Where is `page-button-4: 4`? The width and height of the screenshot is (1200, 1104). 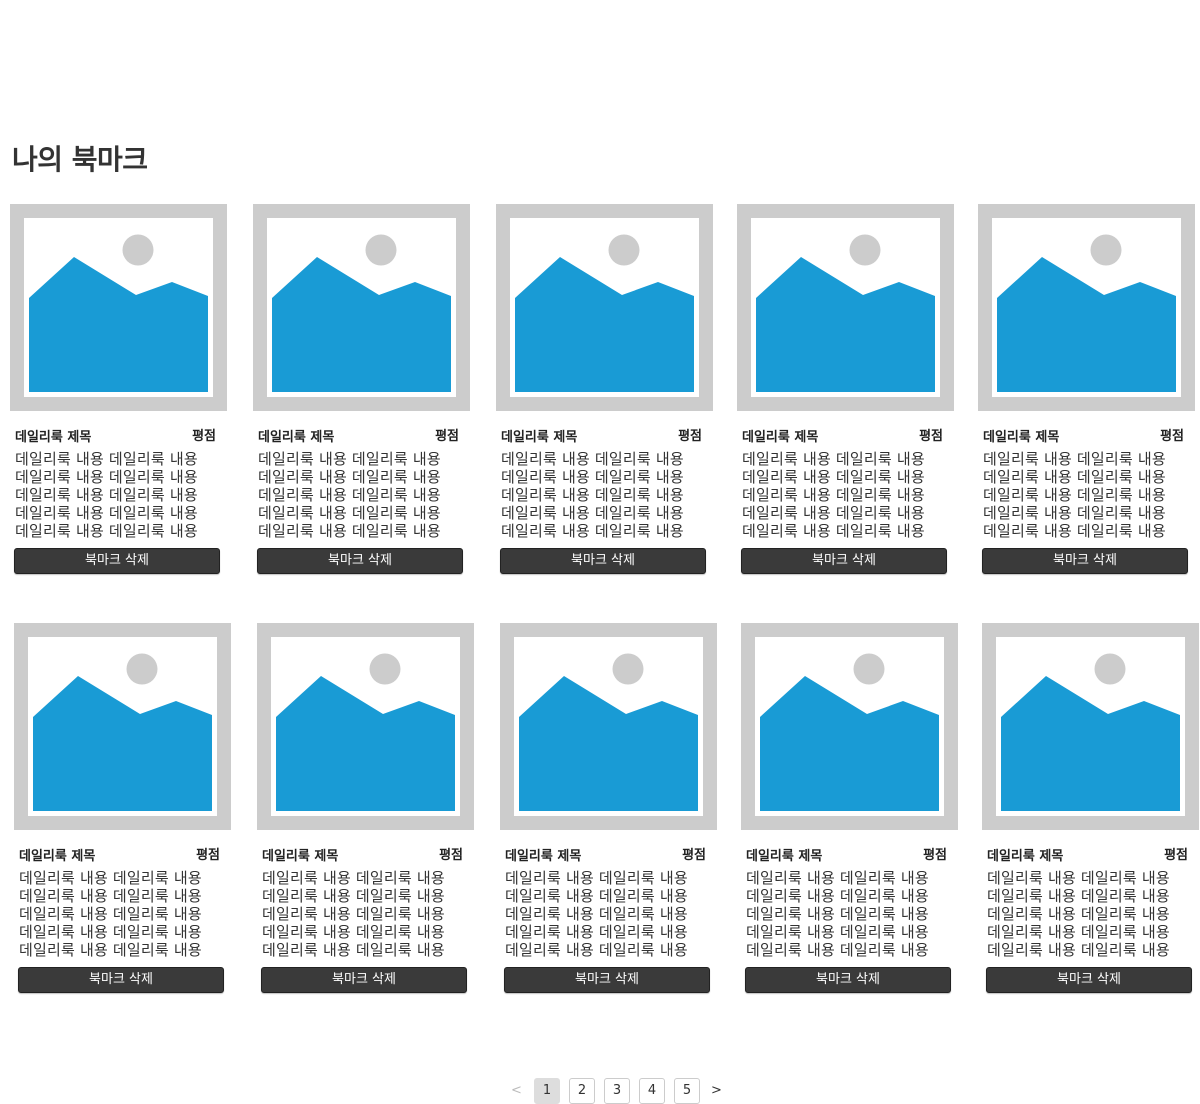
page-button-4: 4 is located at coordinates (652, 1091).